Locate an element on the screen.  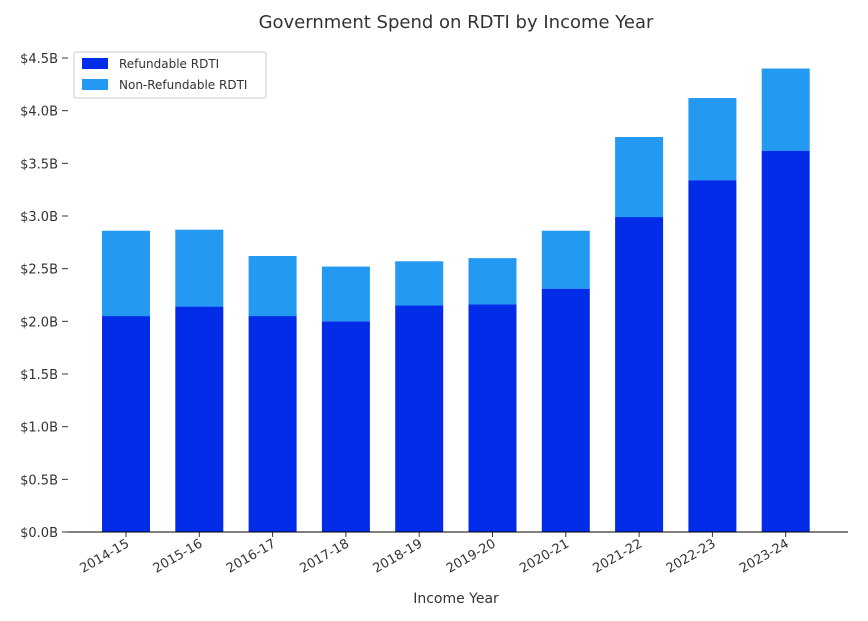
x-tick-label: 2016-17 is located at coordinates (251, 556).